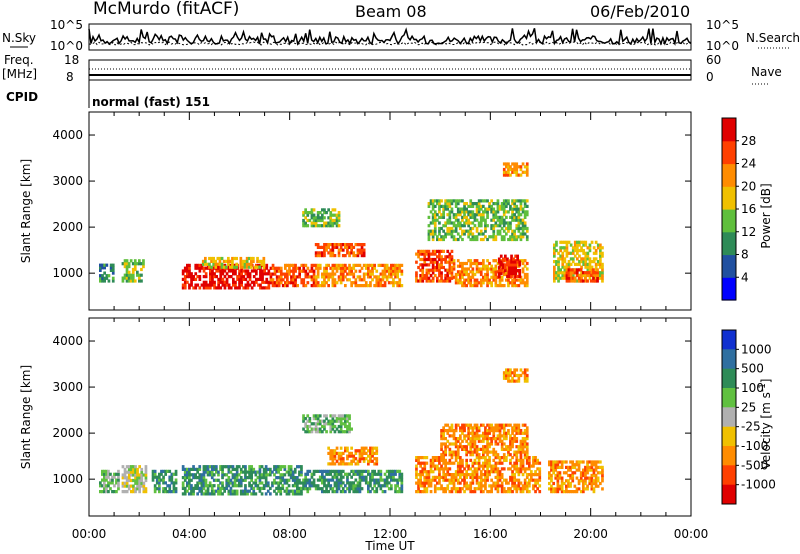 This screenshot has width=800, height=554. Describe the element at coordinates (713, 60) in the screenshot. I see `freq-right-tick-top: 60` at that location.